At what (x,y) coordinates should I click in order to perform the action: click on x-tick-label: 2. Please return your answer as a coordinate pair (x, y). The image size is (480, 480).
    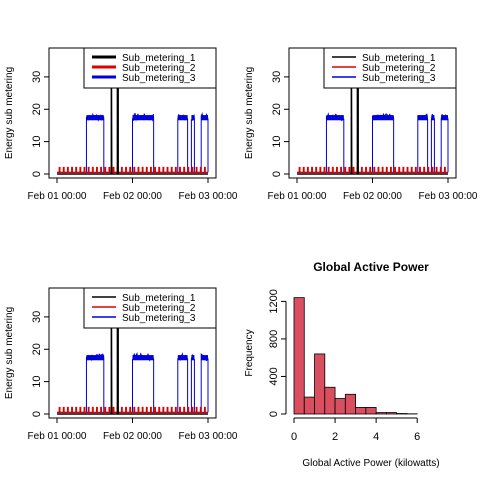
    Looking at the image, I should click on (335, 437).